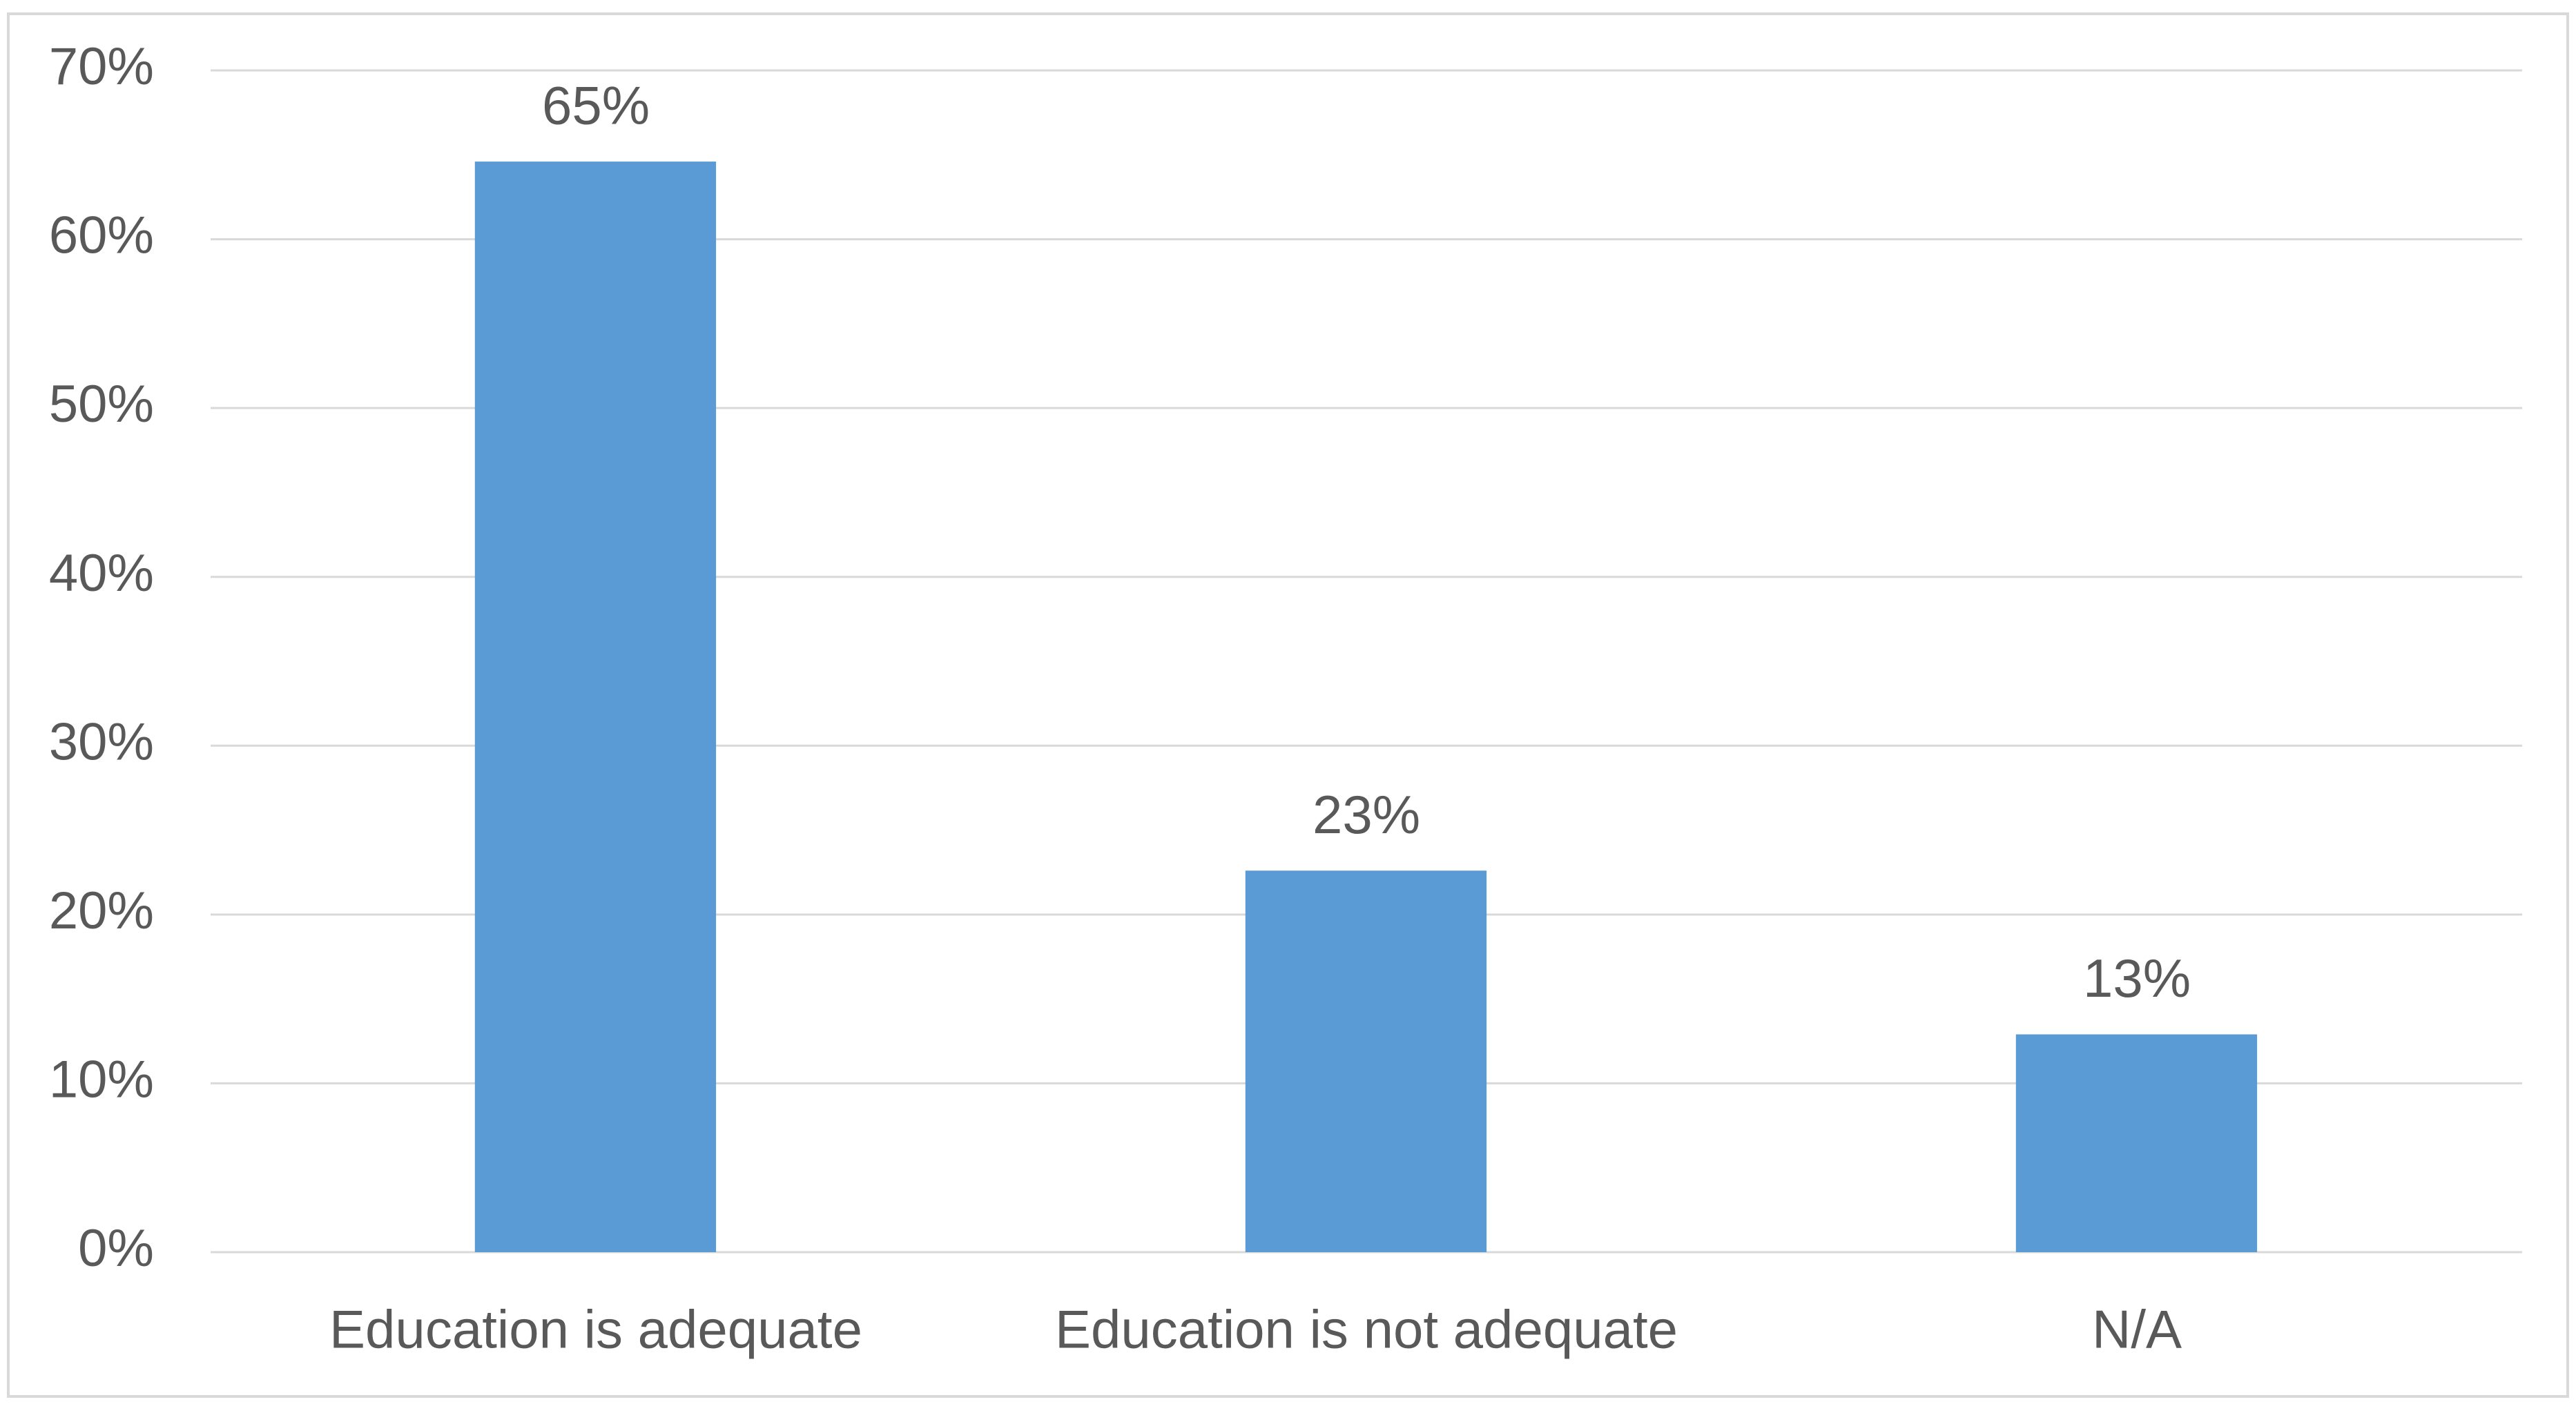 Image resolution: width=2576 pixels, height=1413 pixels. Describe the element at coordinates (2137, 1329) in the screenshot. I see `x-tick-label: N/A` at that location.